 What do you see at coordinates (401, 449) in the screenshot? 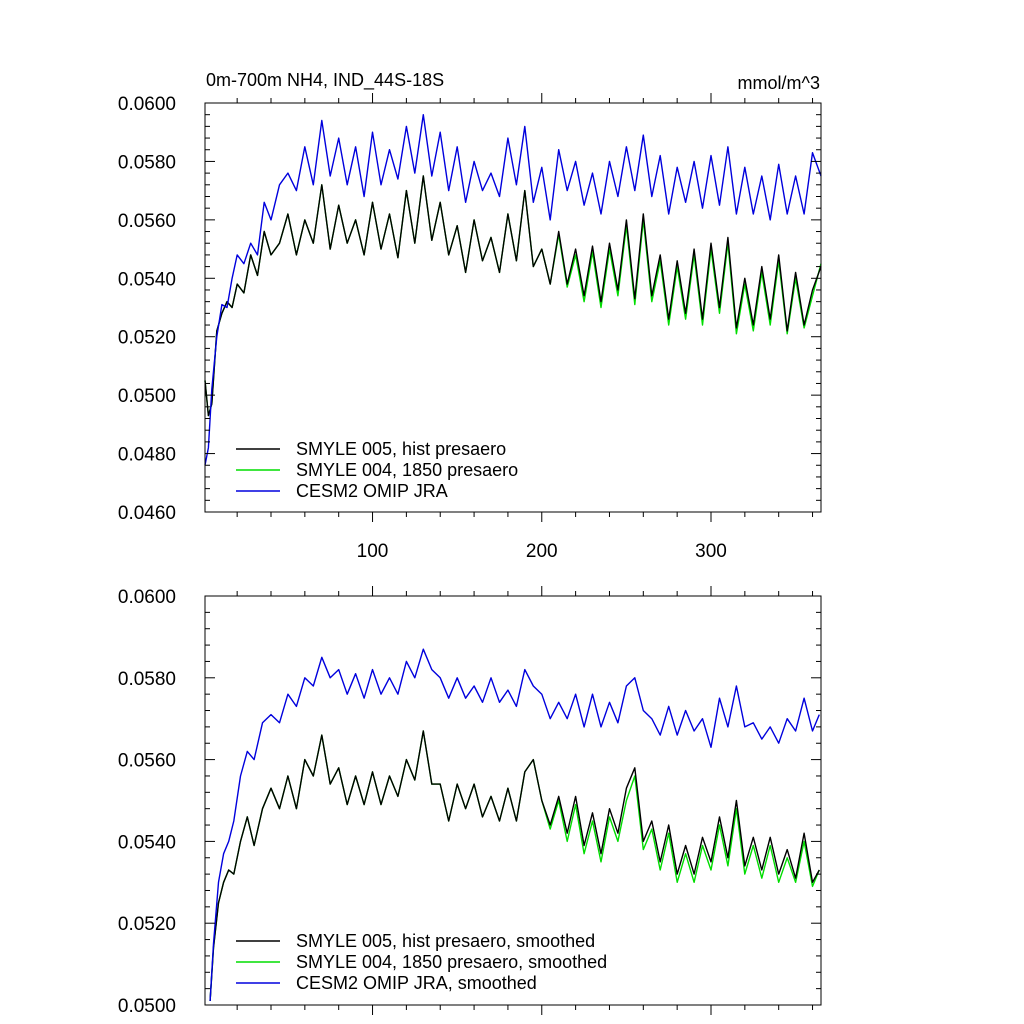
I see `legend-label: SMYLE 005, hist presaero` at bounding box center [401, 449].